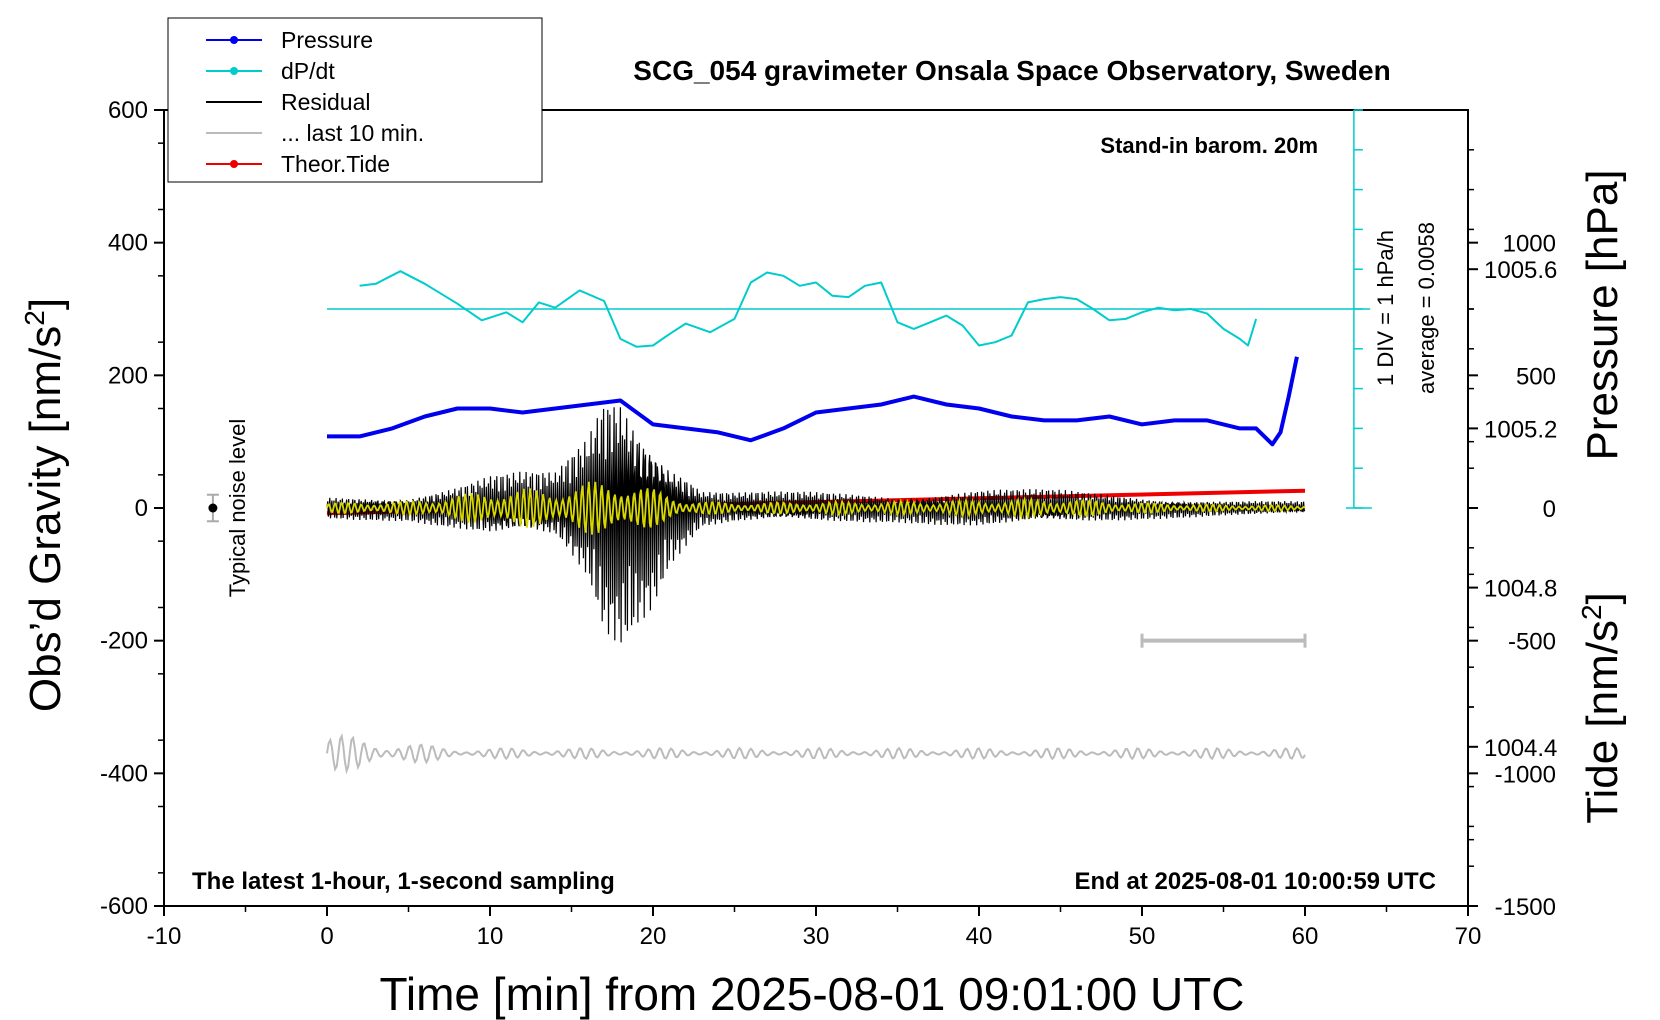  I want to click on x-tick-label: 60, so click(1305, 936).